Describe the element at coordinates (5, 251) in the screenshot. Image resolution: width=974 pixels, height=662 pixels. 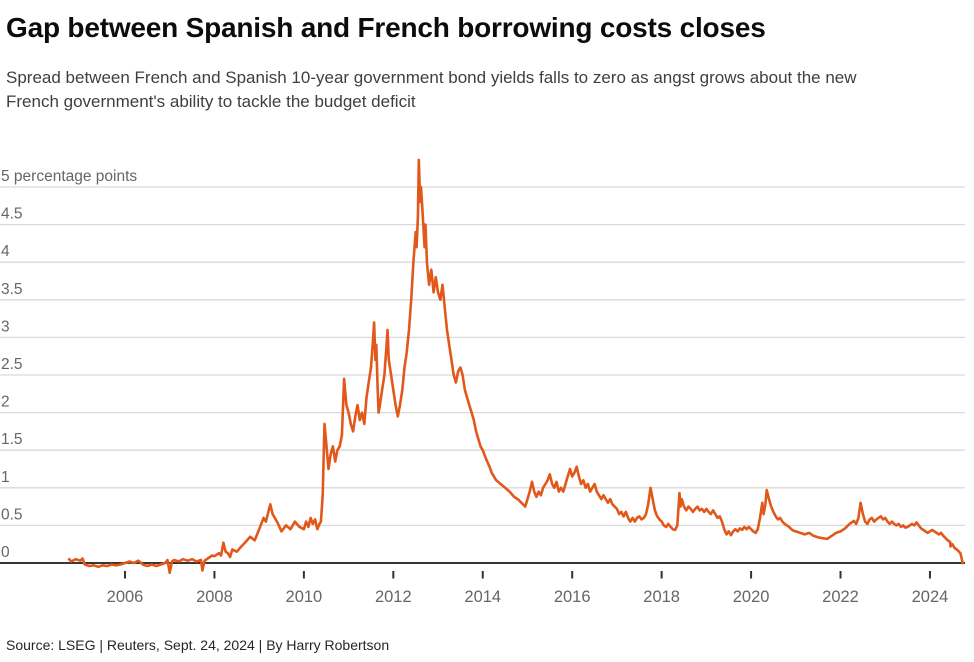
I see `y-axis-label: 4` at that location.